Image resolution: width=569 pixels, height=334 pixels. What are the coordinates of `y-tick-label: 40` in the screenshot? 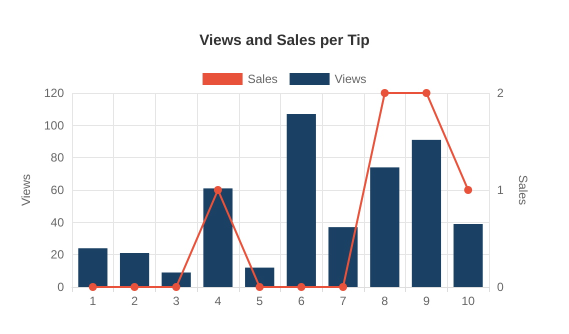 It's located at (57, 222).